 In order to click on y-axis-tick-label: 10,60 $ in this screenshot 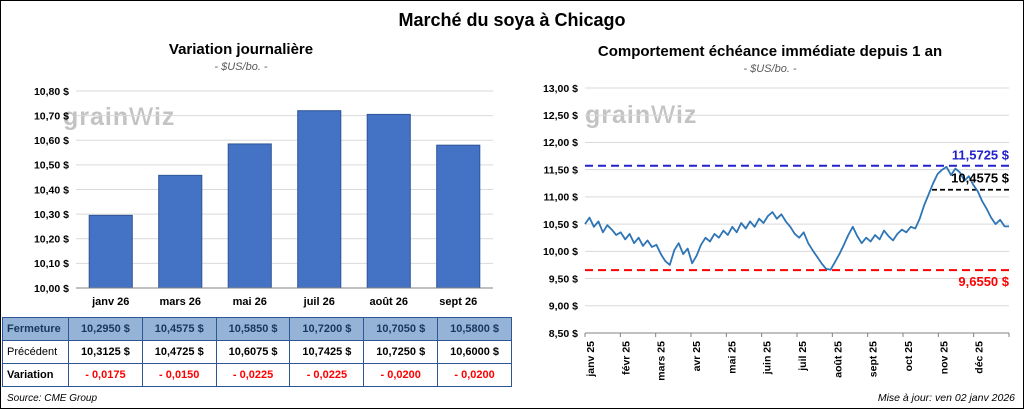, I will do `click(51, 141)`.